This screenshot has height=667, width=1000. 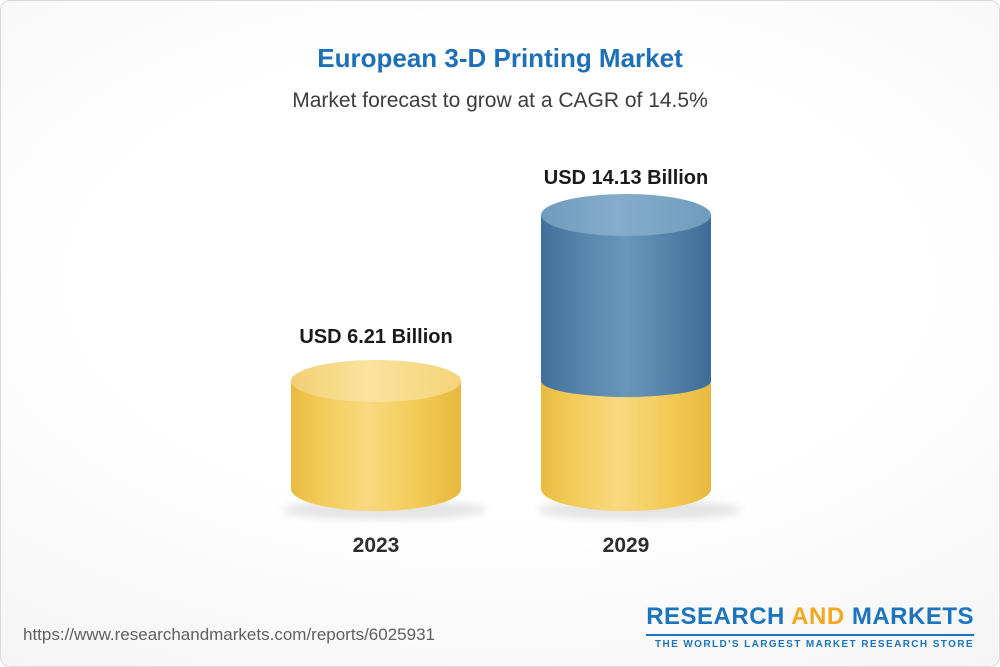 What do you see at coordinates (626, 215) in the screenshot?
I see `bar-2029-top-ellipse` at bounding box center [626, 215].